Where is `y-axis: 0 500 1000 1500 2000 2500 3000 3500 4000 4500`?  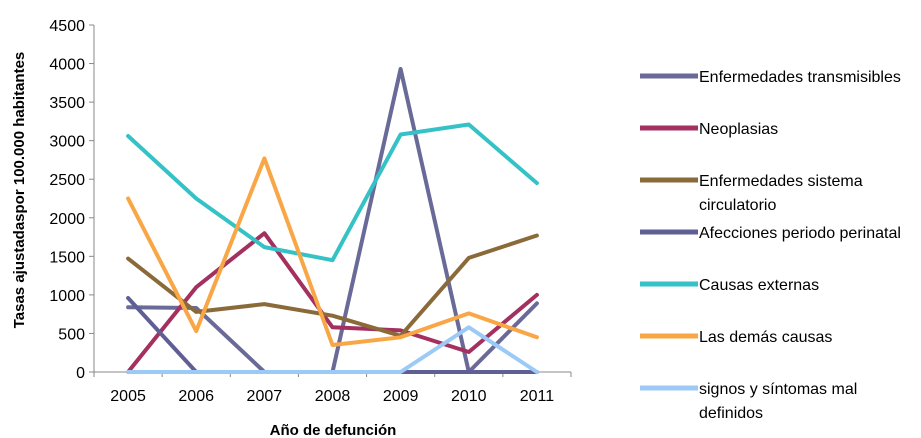
y-axis: 0 500 1000 1500 2000 2500 3000 3500 4000 4500 is located at coordinates (72, 200).